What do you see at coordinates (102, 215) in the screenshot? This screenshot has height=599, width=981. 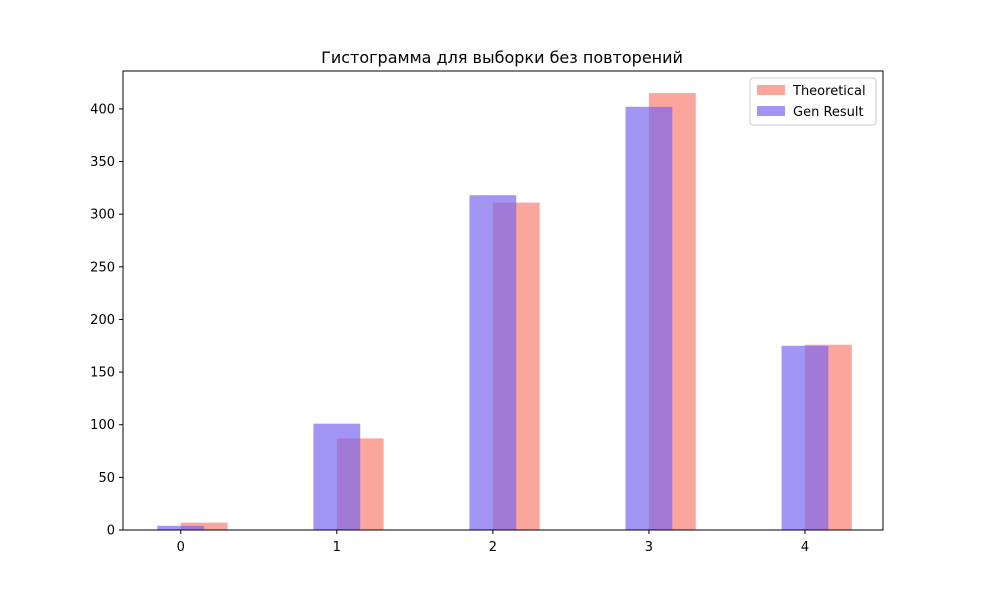 I see `y-tick-label-300: 300` at bounding box center [102, 215].